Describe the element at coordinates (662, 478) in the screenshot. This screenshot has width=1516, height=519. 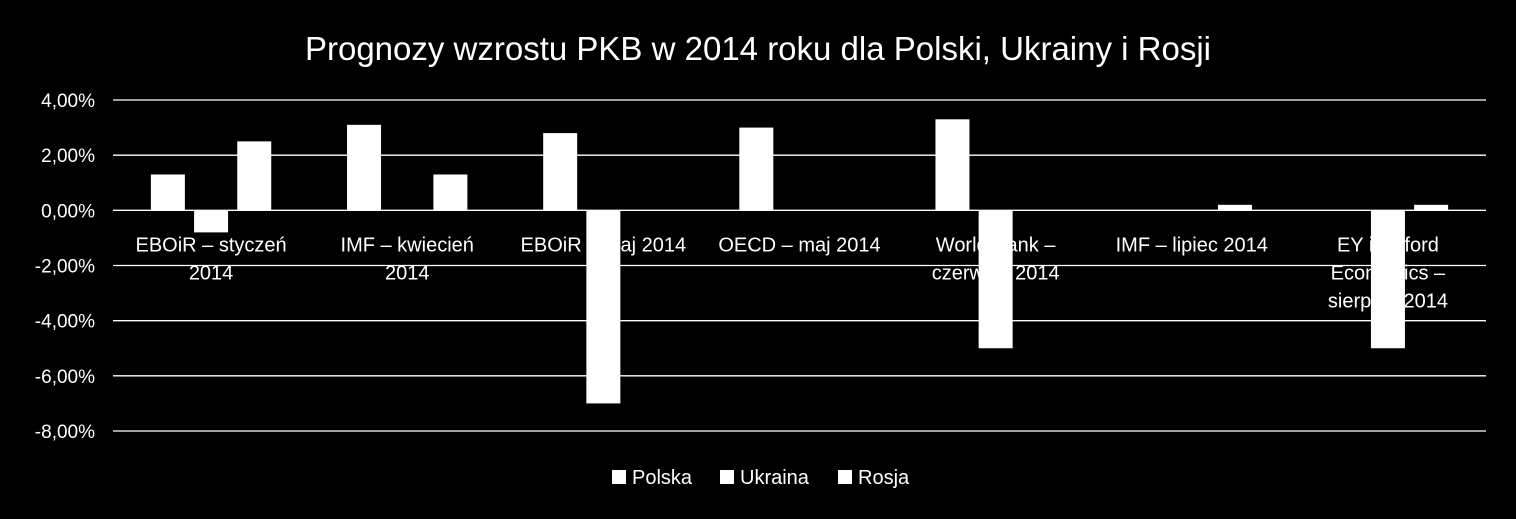
I see `legend-label-polska: Polska` at that location.